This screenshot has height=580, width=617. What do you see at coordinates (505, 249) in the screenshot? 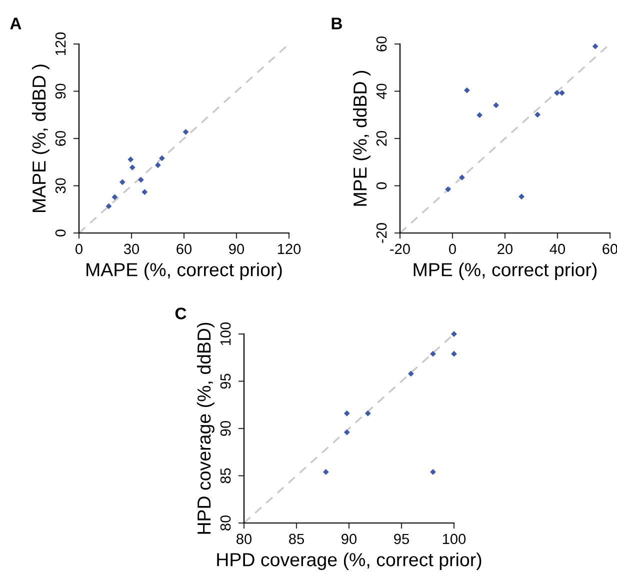
I see `x-tick-label: 20` at bounding box center [505, 249].